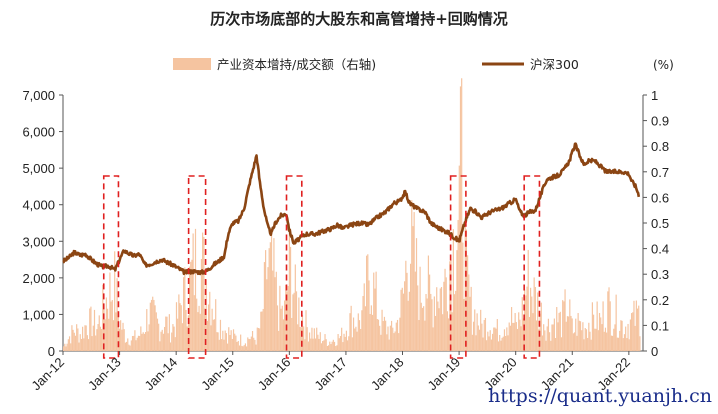 The width and height of the screenshot is (718, 414). Describe the element at coordinates (274, 374) in the screenshot. I see `x-tick-label: Jan-16` at that location.